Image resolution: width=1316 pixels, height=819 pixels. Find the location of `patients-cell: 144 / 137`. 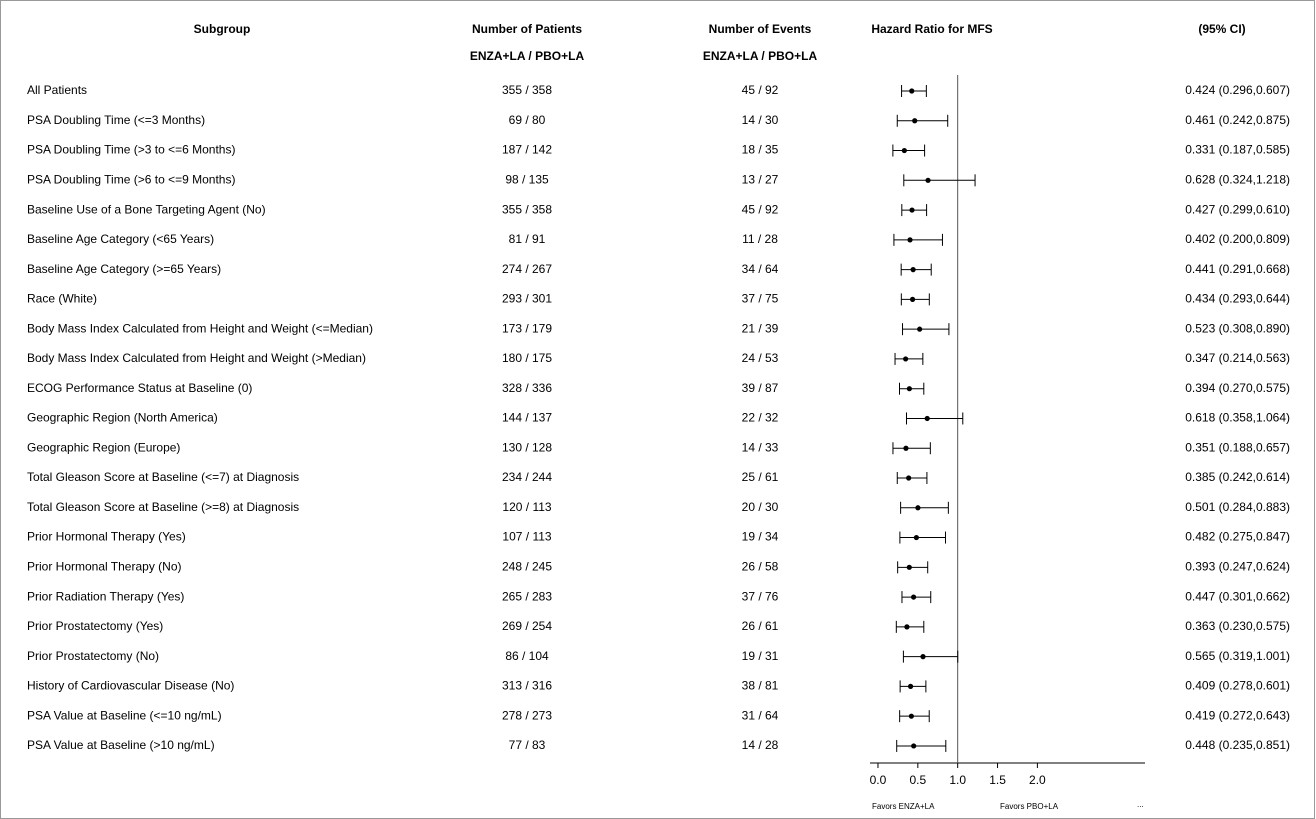

patients-cell: 144 / 137 is located at coordinates (527, 418).